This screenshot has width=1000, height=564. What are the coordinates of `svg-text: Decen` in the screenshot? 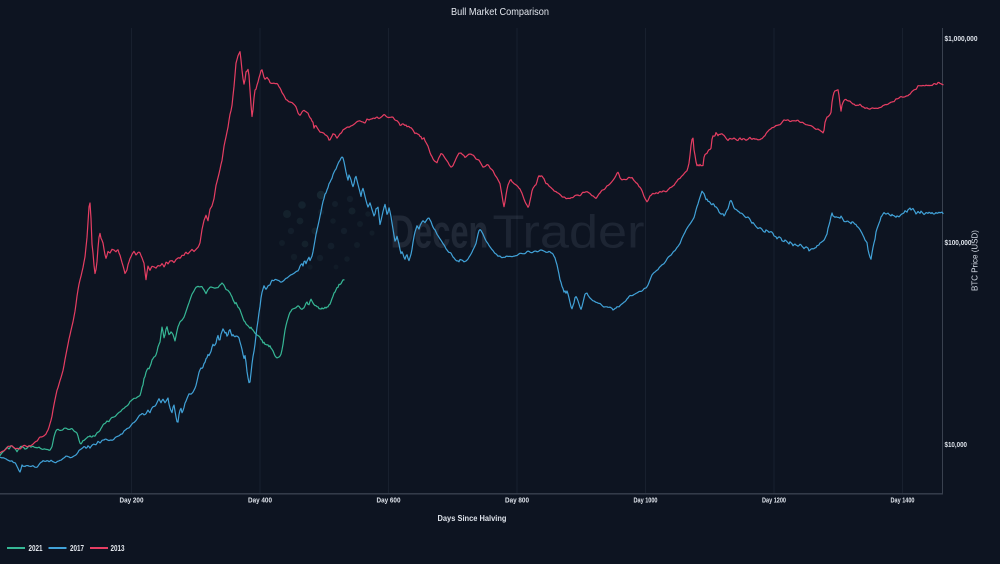 It's located at (440, 231).